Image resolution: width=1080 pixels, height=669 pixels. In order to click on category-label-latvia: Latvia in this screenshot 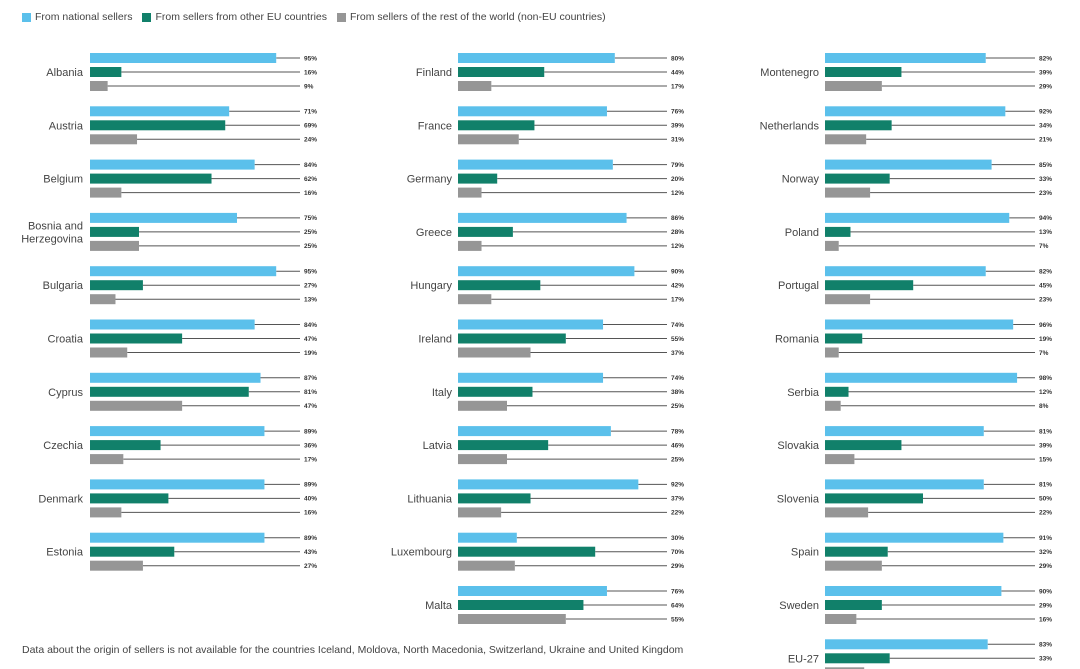, I will do `click(438, 446)`.